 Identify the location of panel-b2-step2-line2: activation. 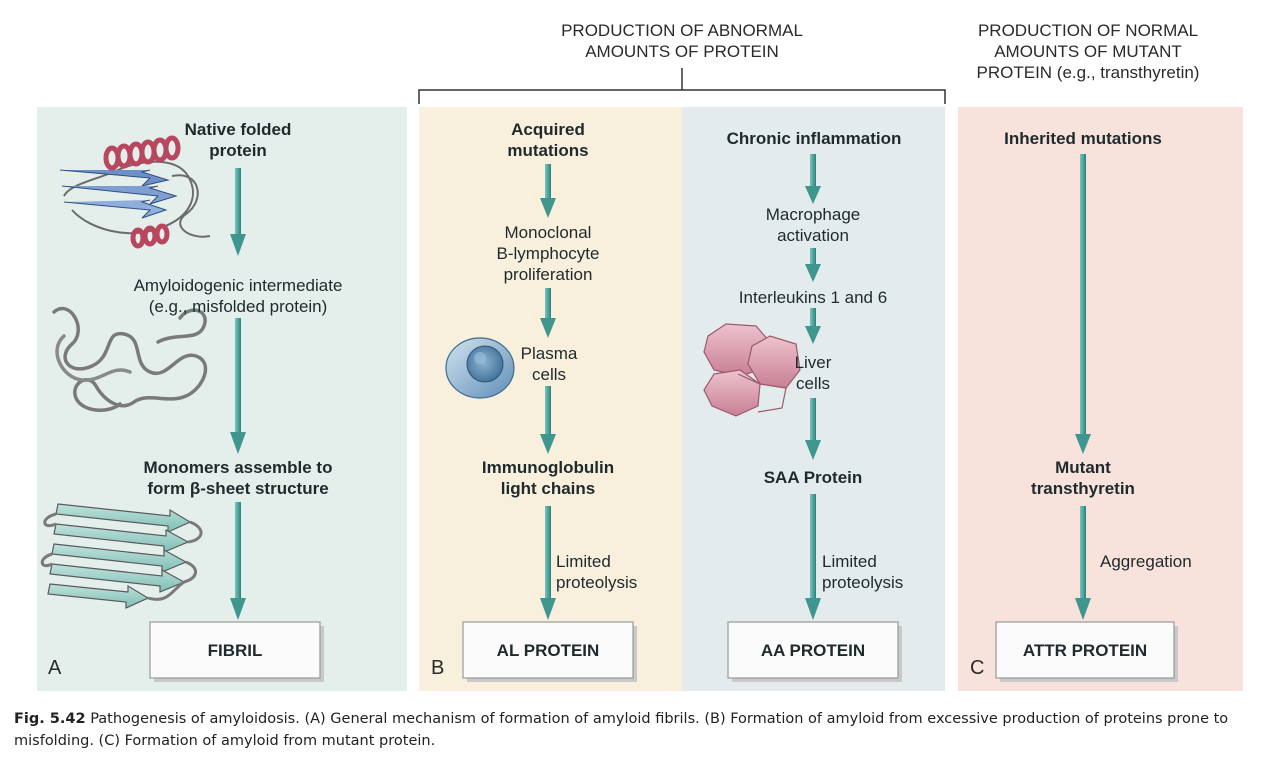
(813, 235).